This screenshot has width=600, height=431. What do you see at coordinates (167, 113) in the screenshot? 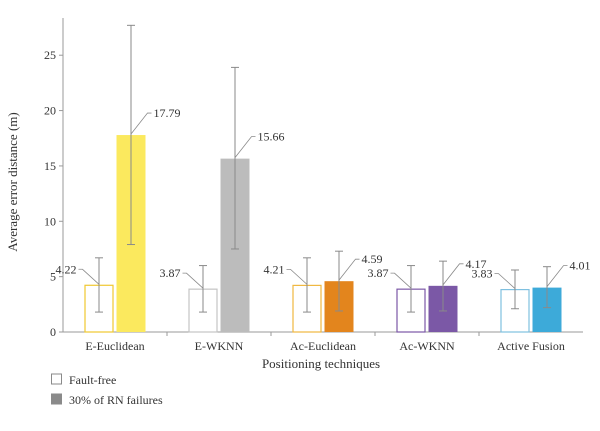
I see `value-label: 17.79` at bounding box center [167, 113].